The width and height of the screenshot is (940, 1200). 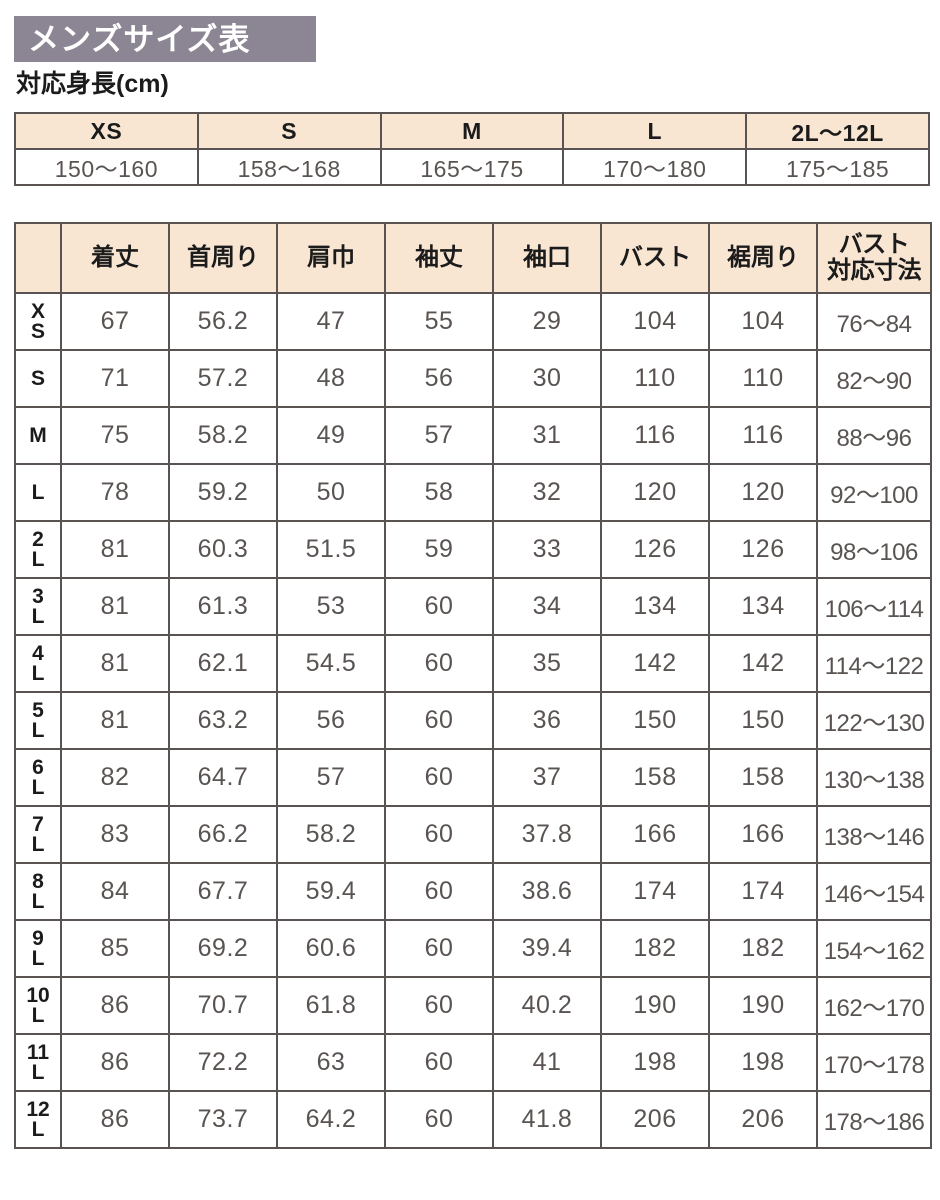 What do you see at coordinates (547, 492) in the screenshot?
I see `cell-cuff: 32` at bounding box center [547, 492].